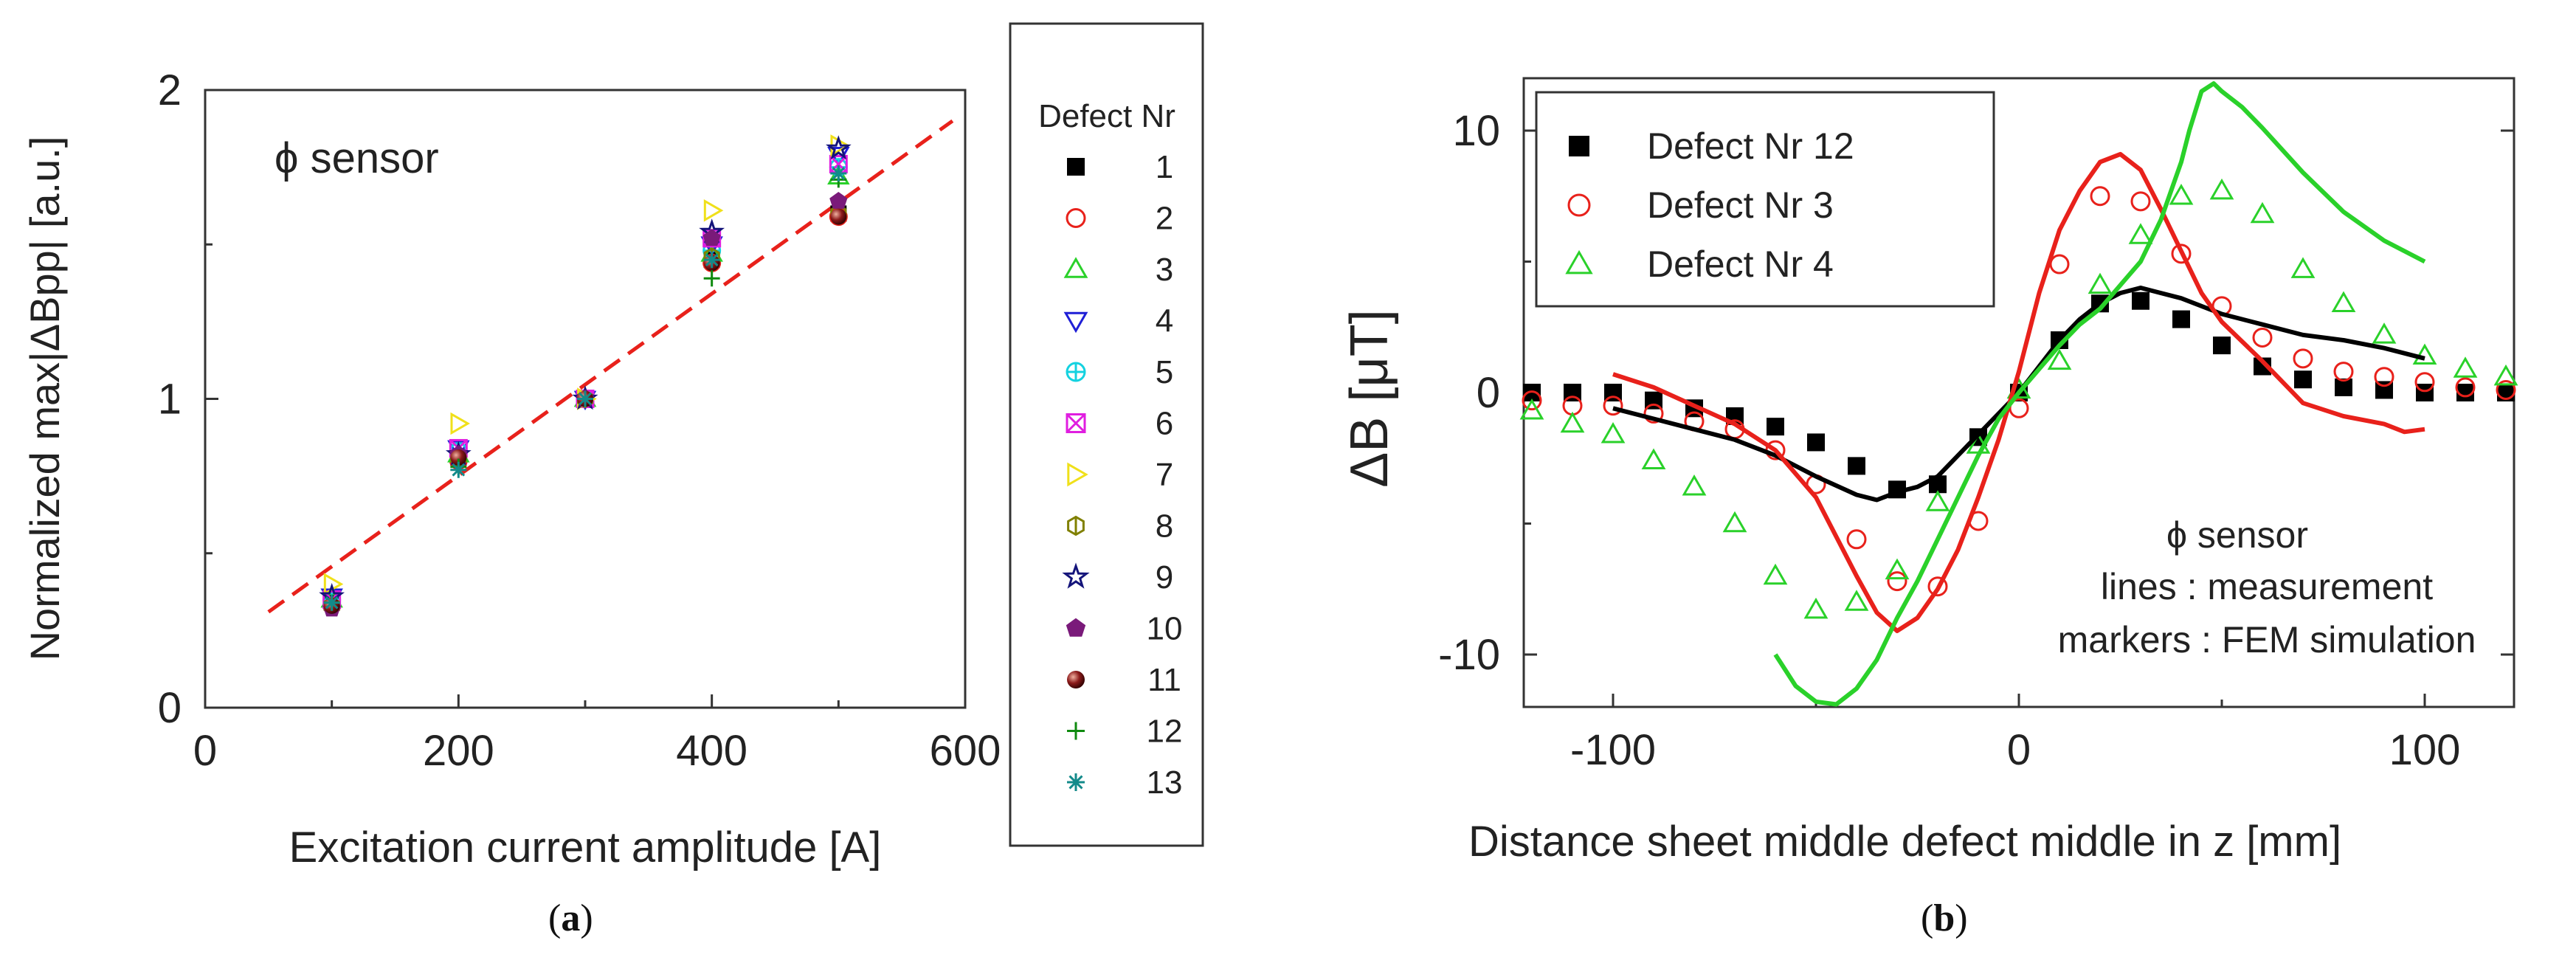 The image size is (2576, 963). What do you see at coordinates (965, 751) in the screenshot?
I see `panel-a-xtick-label: 600` at bounding box center [965, 751].